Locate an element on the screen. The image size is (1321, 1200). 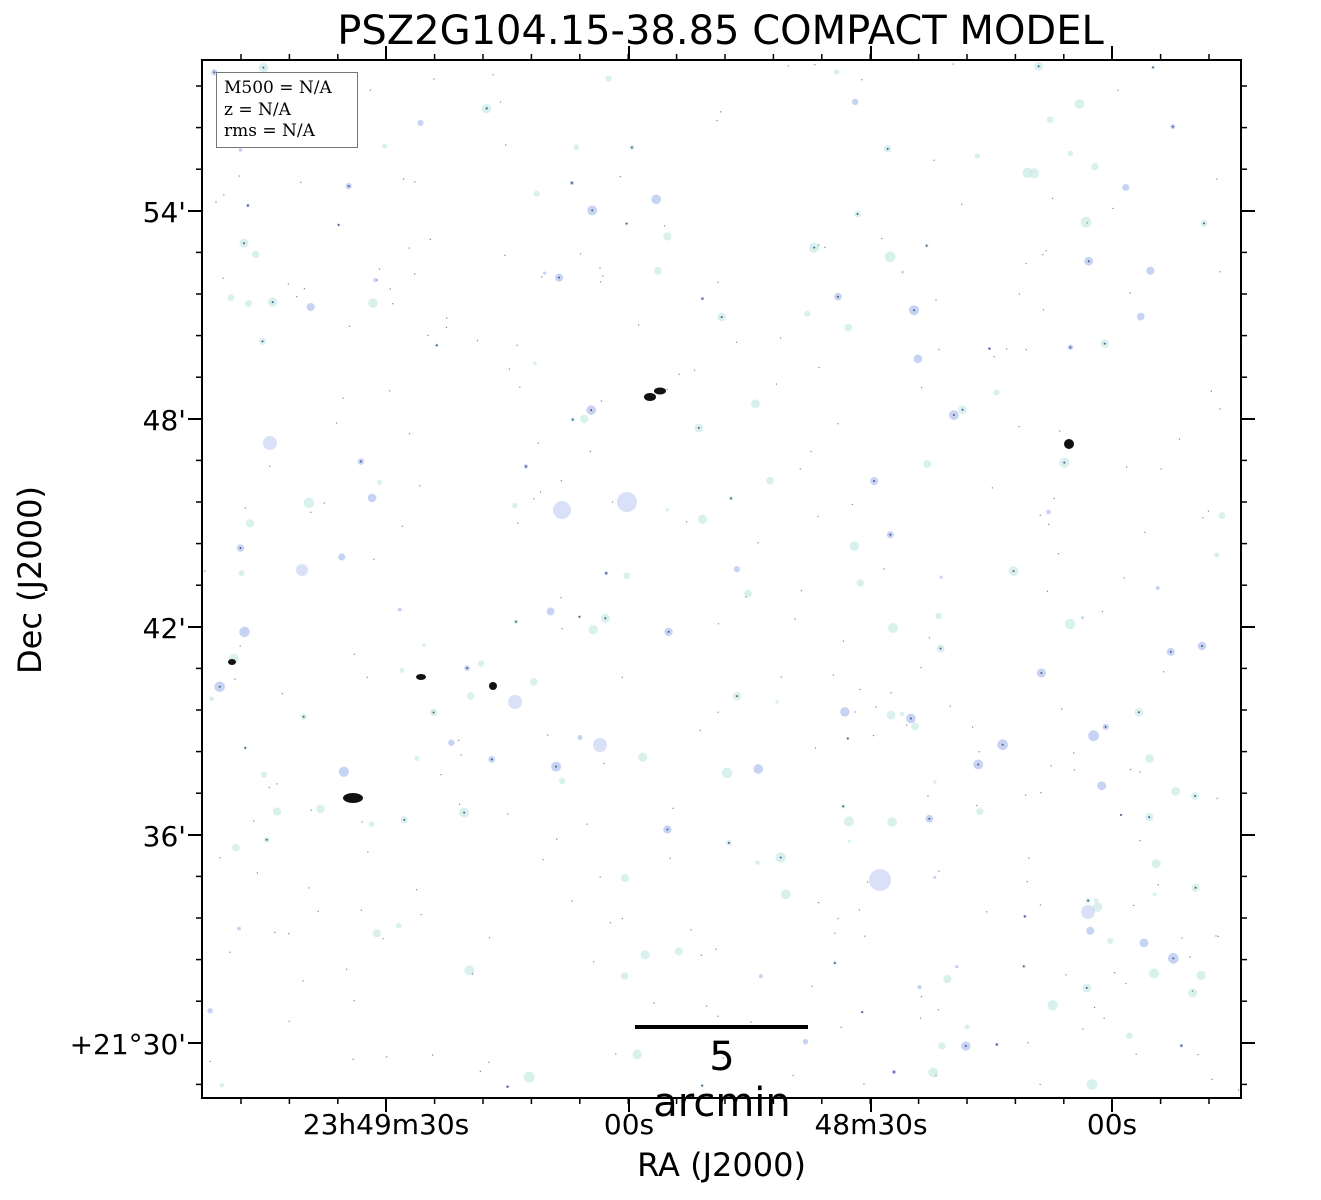
y-tick-label: 54' is located at coordinates (164, 212).